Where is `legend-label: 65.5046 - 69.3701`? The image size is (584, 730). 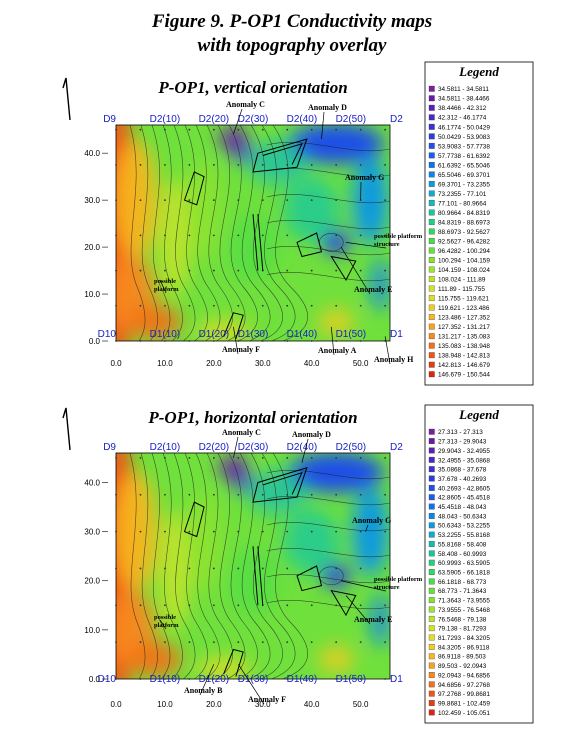
legend-label: 65.5046 - 69.3701 is located at coordinates (464, 175).